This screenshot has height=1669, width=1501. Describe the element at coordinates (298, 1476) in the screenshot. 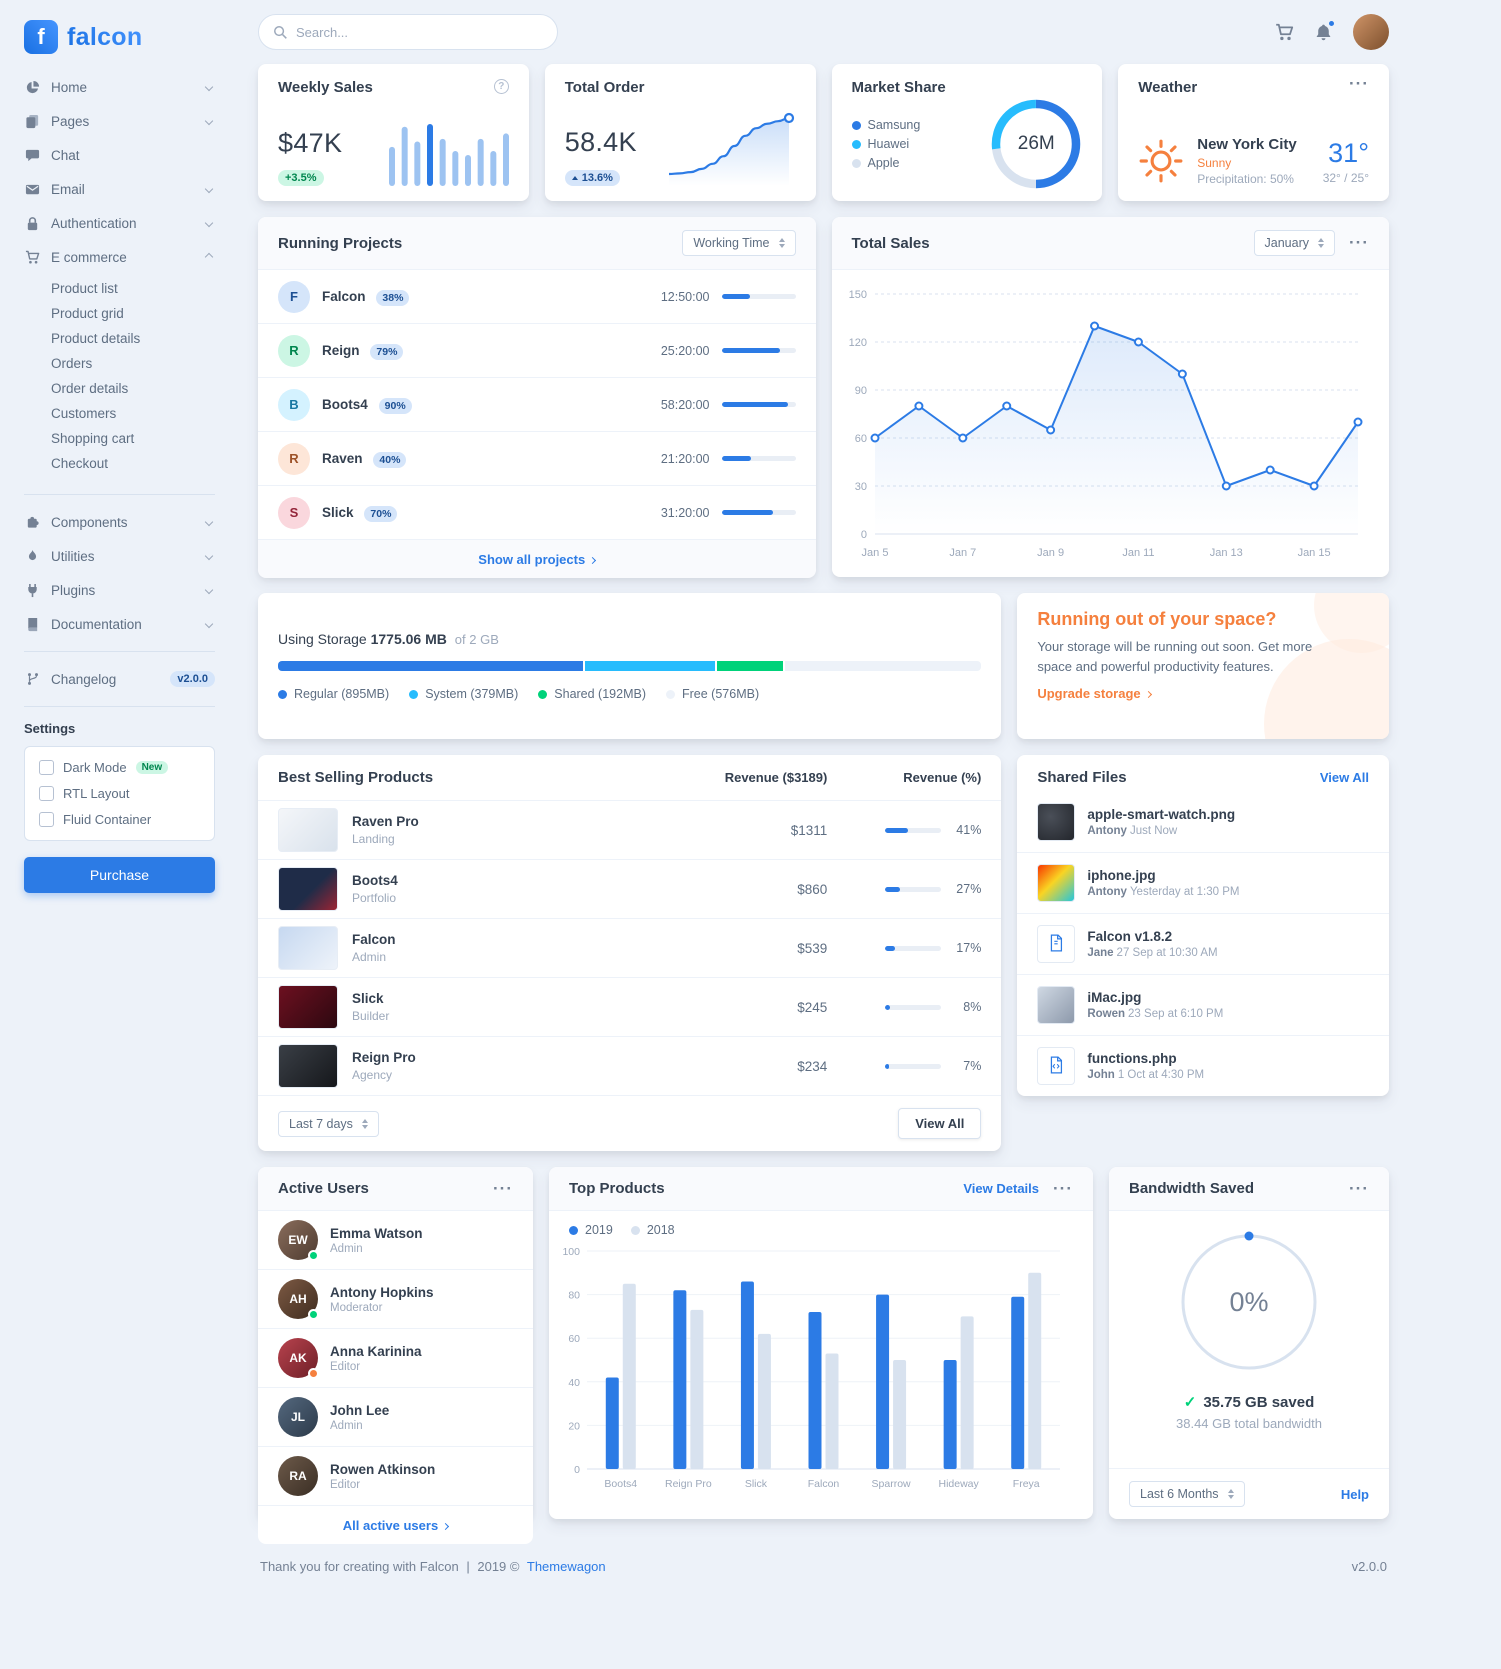

I see `avatar: RA` at that location.